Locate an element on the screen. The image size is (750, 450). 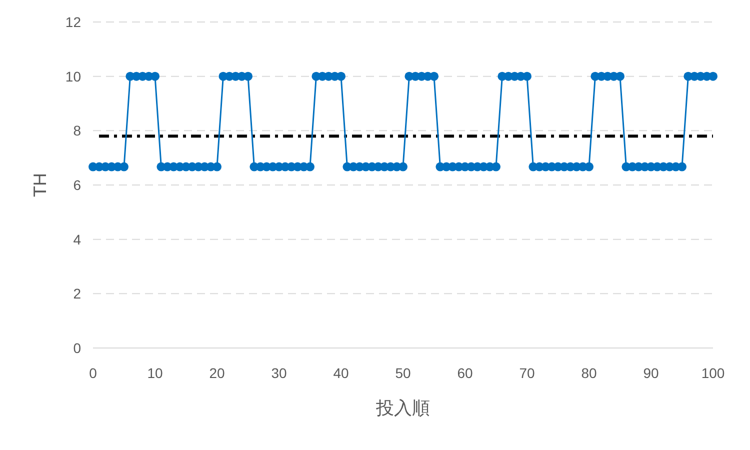
x-tick-label: 70 is located at coordinates (527, 373).